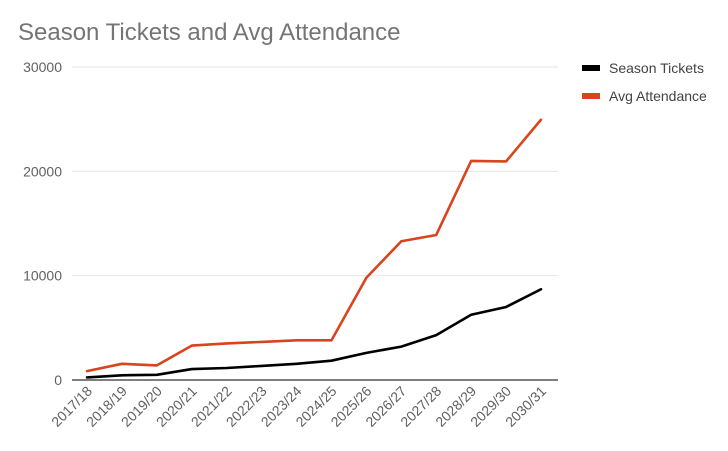 The height and width of the screenshot is (451, 728). Describe the element at coordinates (42, 171) in the screenshot. I see `y-tick-label: 20000` at that location.